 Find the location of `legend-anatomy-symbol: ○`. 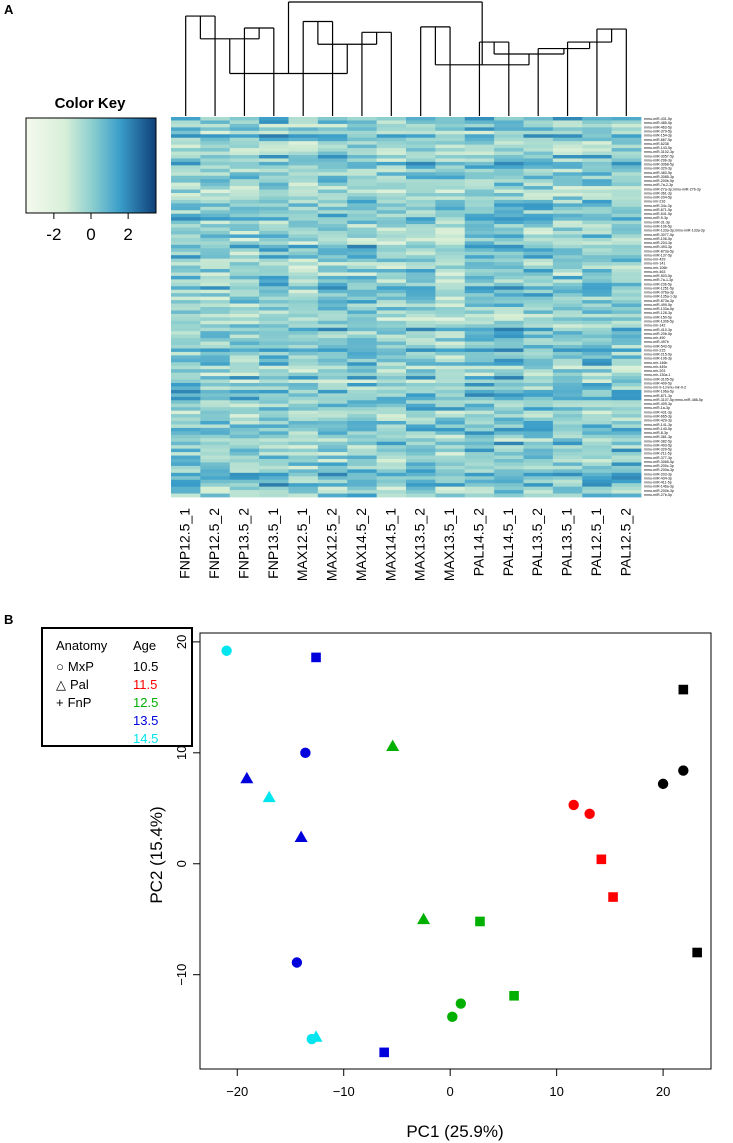

legend-anatomy-symbol: ○ is located at coordinates (60, 666).